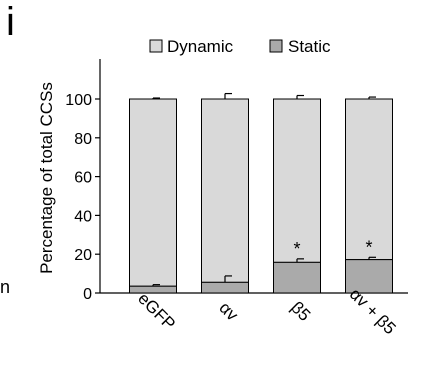 The height and width of the screenshot is (375, 428). Describe the element at coordinates (83, 139) in the screenshot. I see `y-tick-label: 80` at that location.